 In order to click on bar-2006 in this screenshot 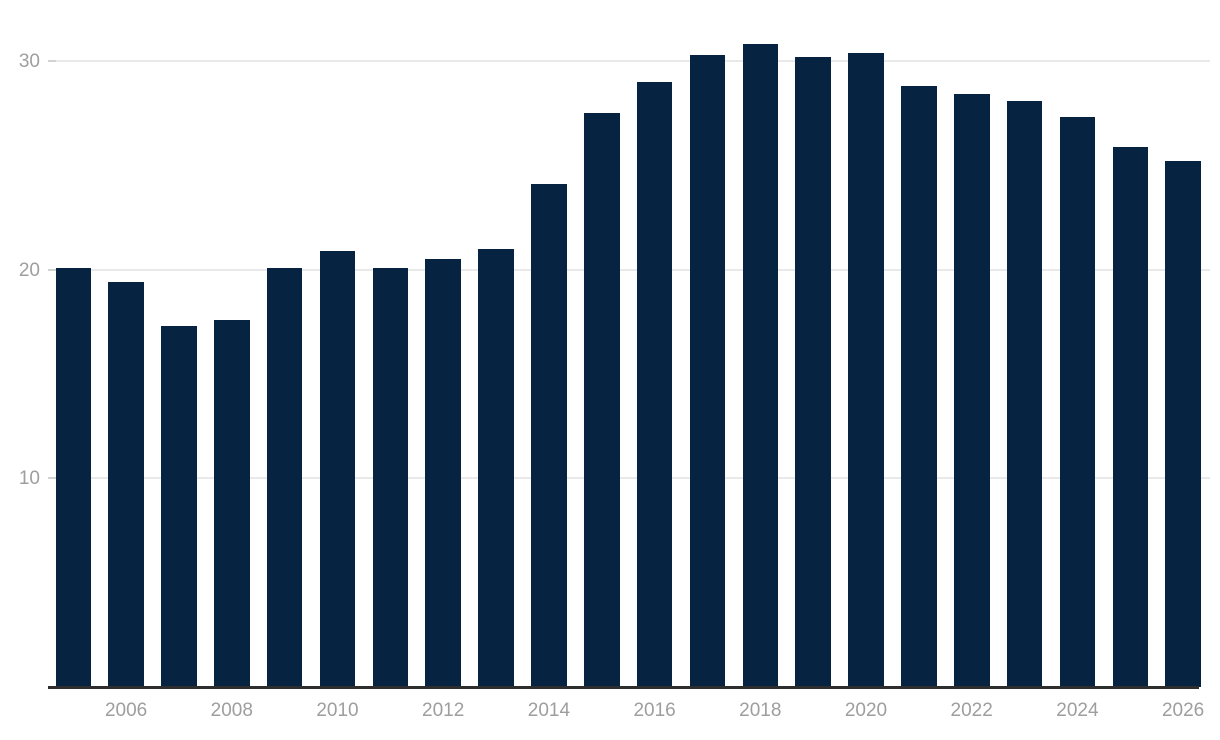, I will do `click(126, 484)`.